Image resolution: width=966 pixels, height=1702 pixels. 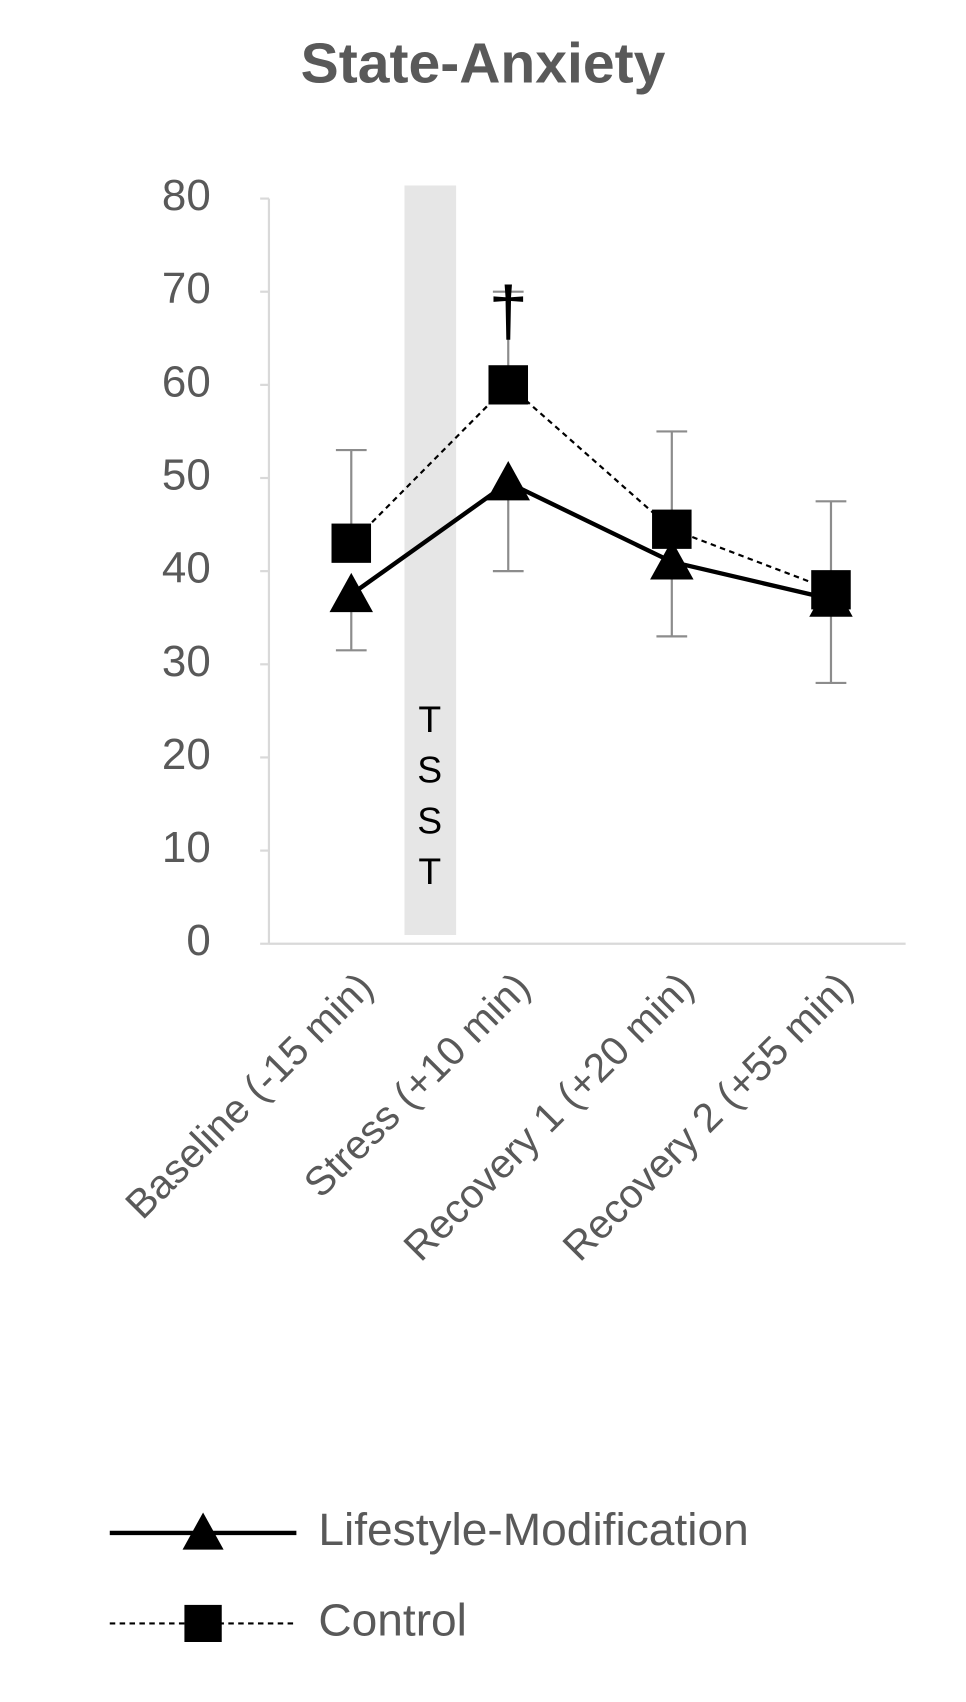 What do you see at coordinates (392, 1620) in the screenshot?
I see `legend-label: Control` at bounding box center [392, 1620].